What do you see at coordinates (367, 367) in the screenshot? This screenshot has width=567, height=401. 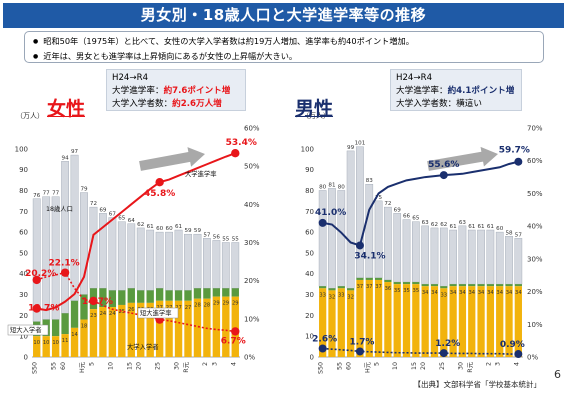 I see `x-tick-label: H元` at bounding box center [367, 367].